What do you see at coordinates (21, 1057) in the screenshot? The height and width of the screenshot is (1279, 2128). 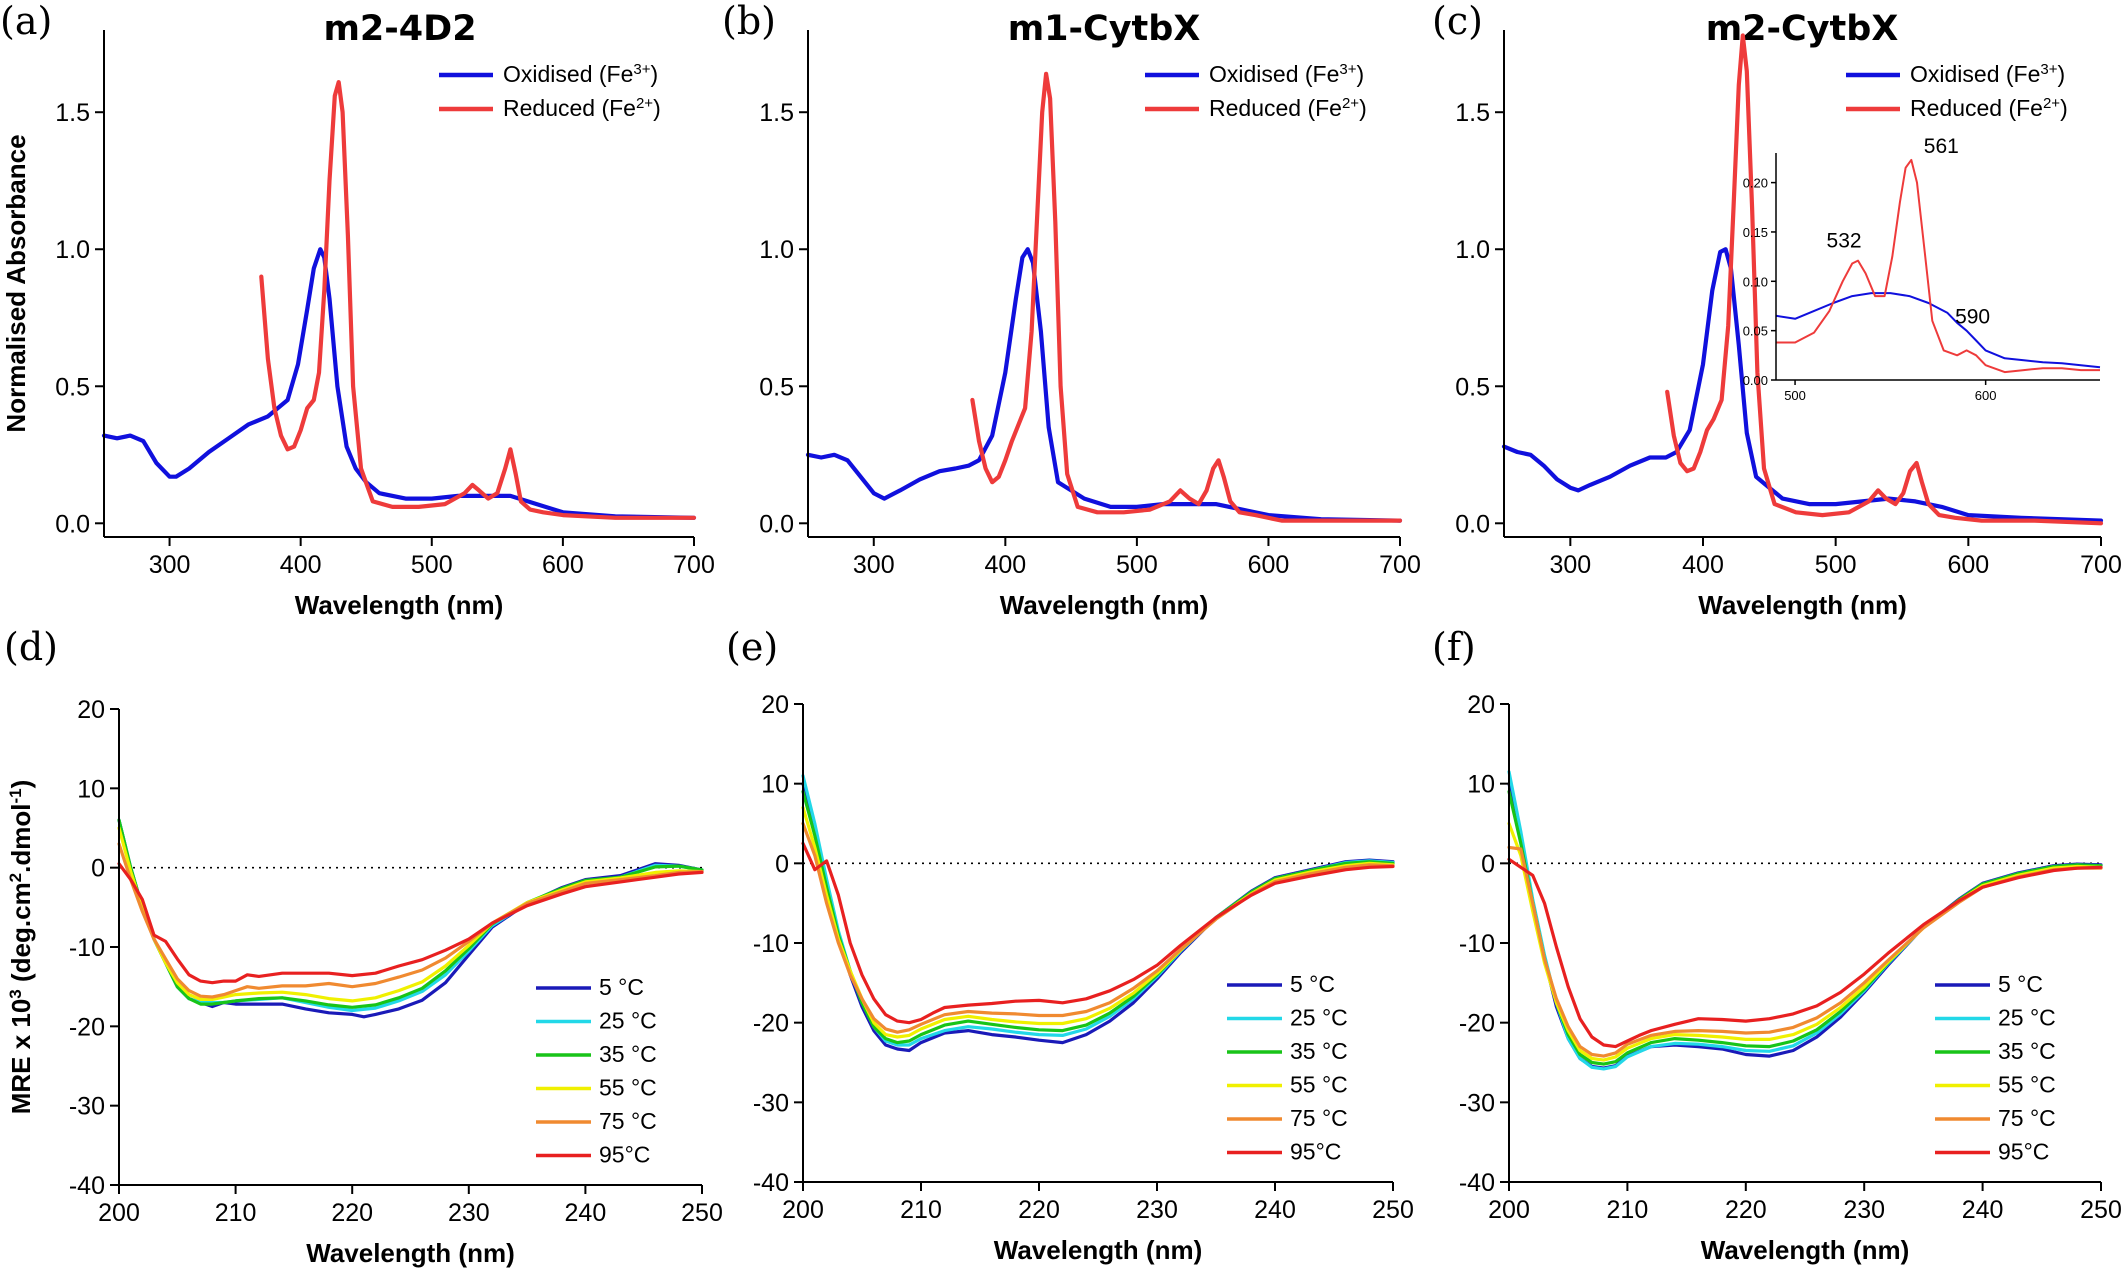 I see `y-axis-title-part: MRE x 10` at bounding box center [21, 1057].